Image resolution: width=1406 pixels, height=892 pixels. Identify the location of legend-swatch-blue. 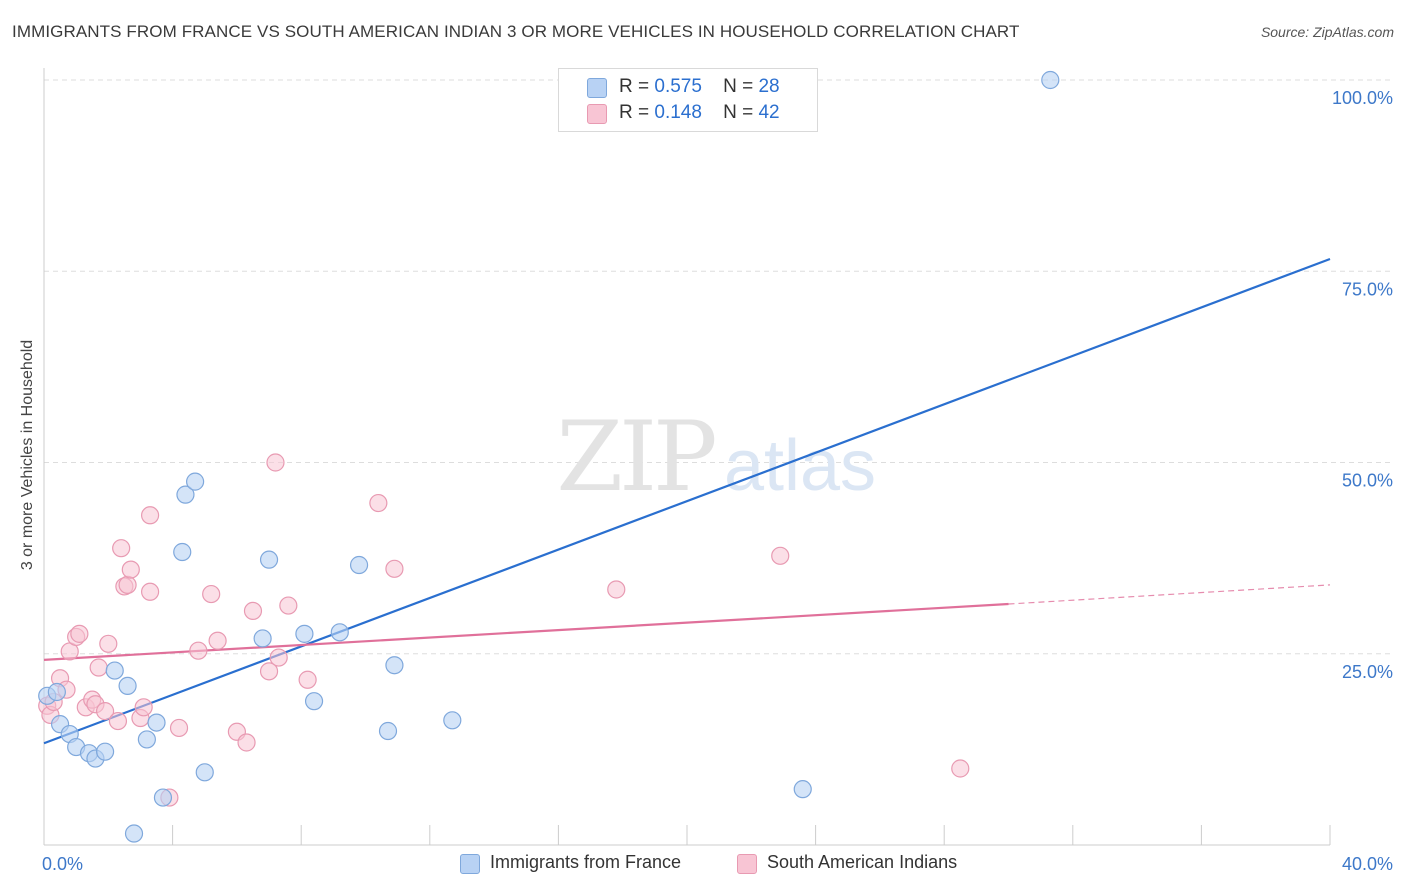
(597, 88).